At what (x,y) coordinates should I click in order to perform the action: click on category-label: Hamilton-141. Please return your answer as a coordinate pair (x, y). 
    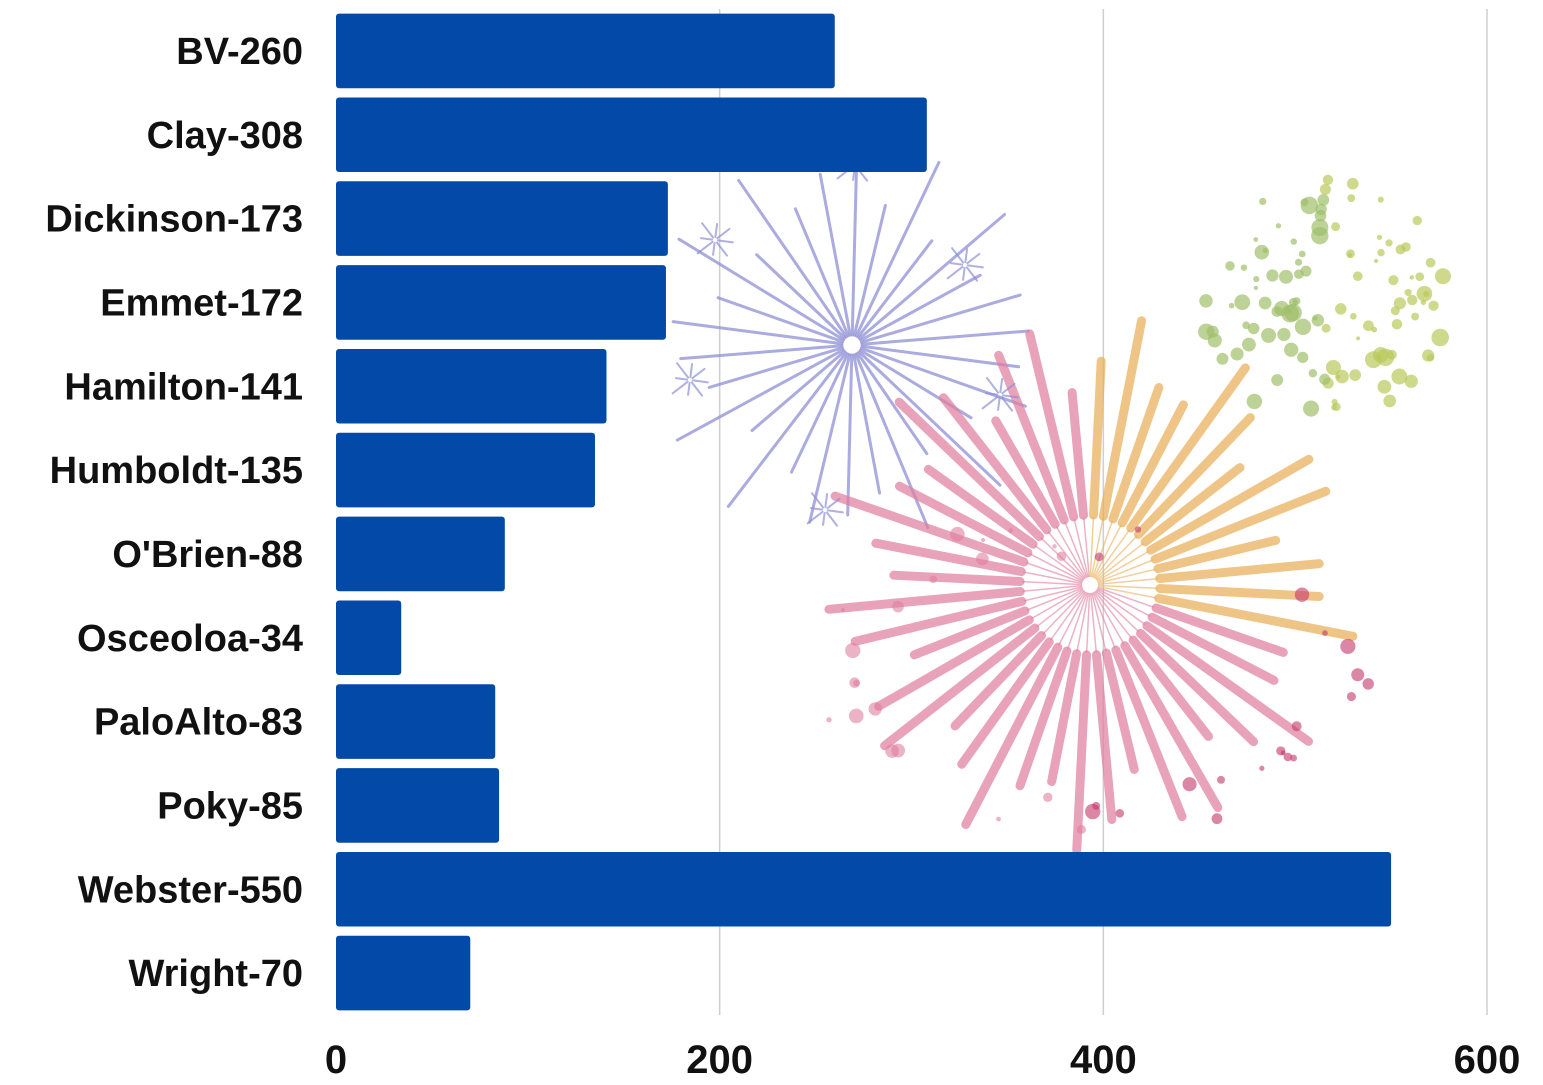
    Looking at the image, I should click on (183, 387).